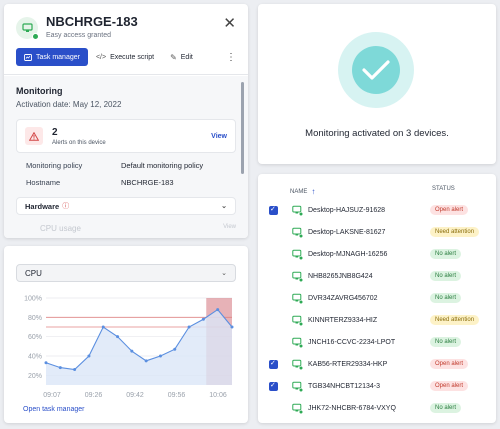  What do you see at coordinates (78, 35) in the screenshot?
I see `device-subtitle: Easy access granted` at bounding box center [78, 35].